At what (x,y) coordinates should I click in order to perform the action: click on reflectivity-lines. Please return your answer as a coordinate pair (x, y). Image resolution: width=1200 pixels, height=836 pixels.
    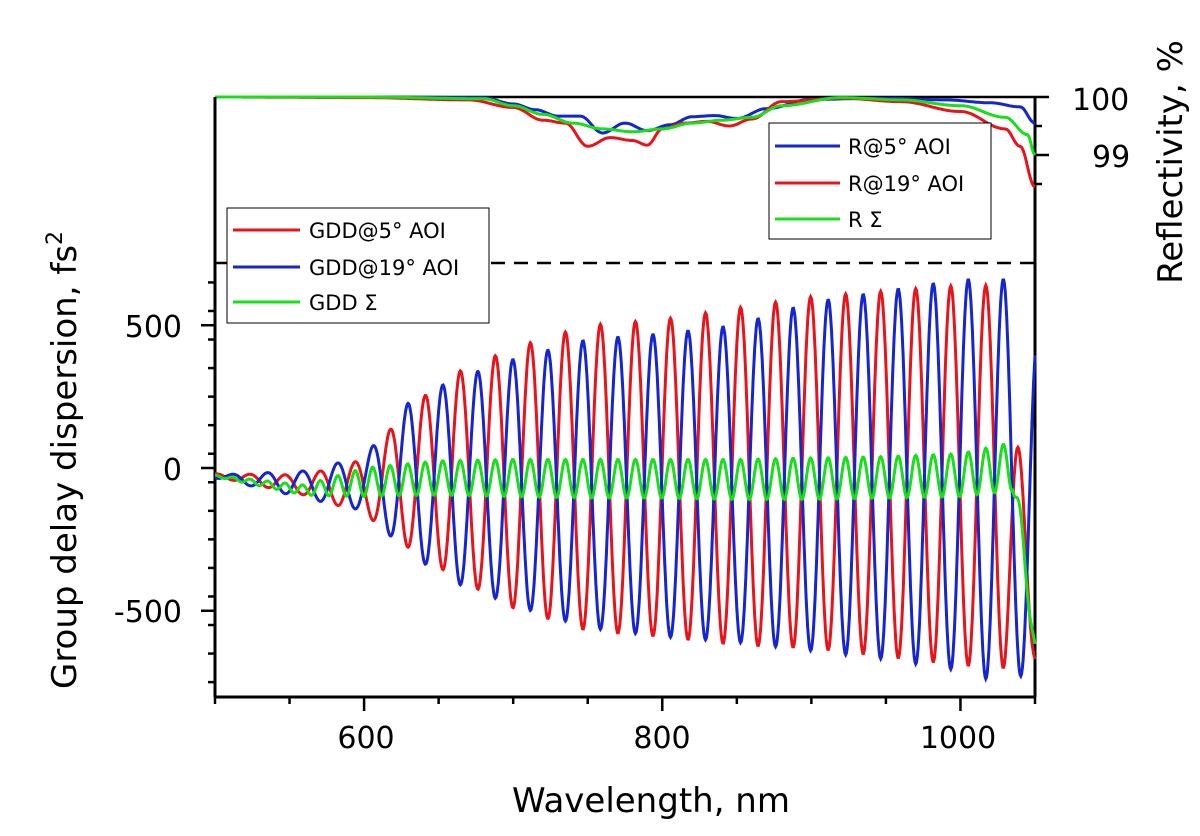
    Looking at the image, I should click on (626, 142).